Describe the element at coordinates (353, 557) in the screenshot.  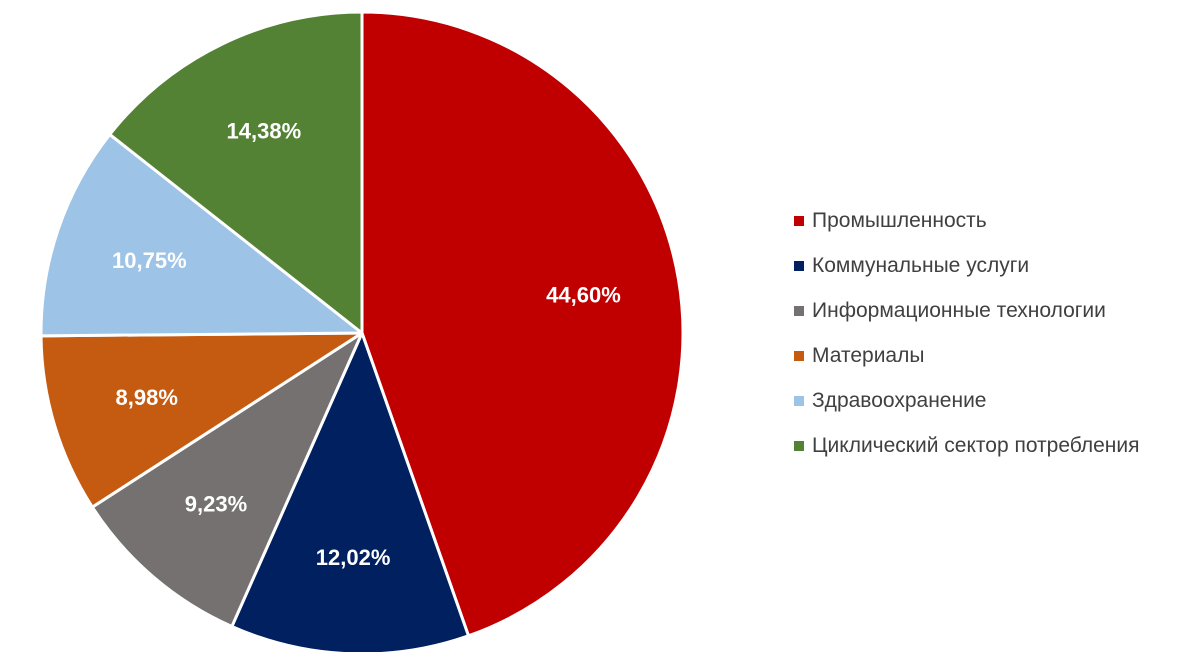
I see `data-label-1: 12,02%` at that location.